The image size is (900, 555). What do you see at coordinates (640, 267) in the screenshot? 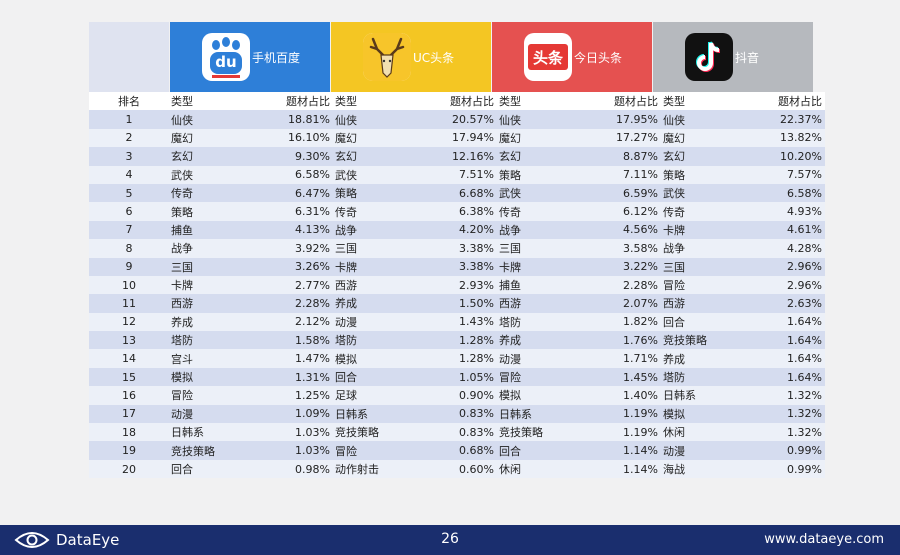
I see `share-cell-toutiao: 3.22%` at bounding box center [640, 267].